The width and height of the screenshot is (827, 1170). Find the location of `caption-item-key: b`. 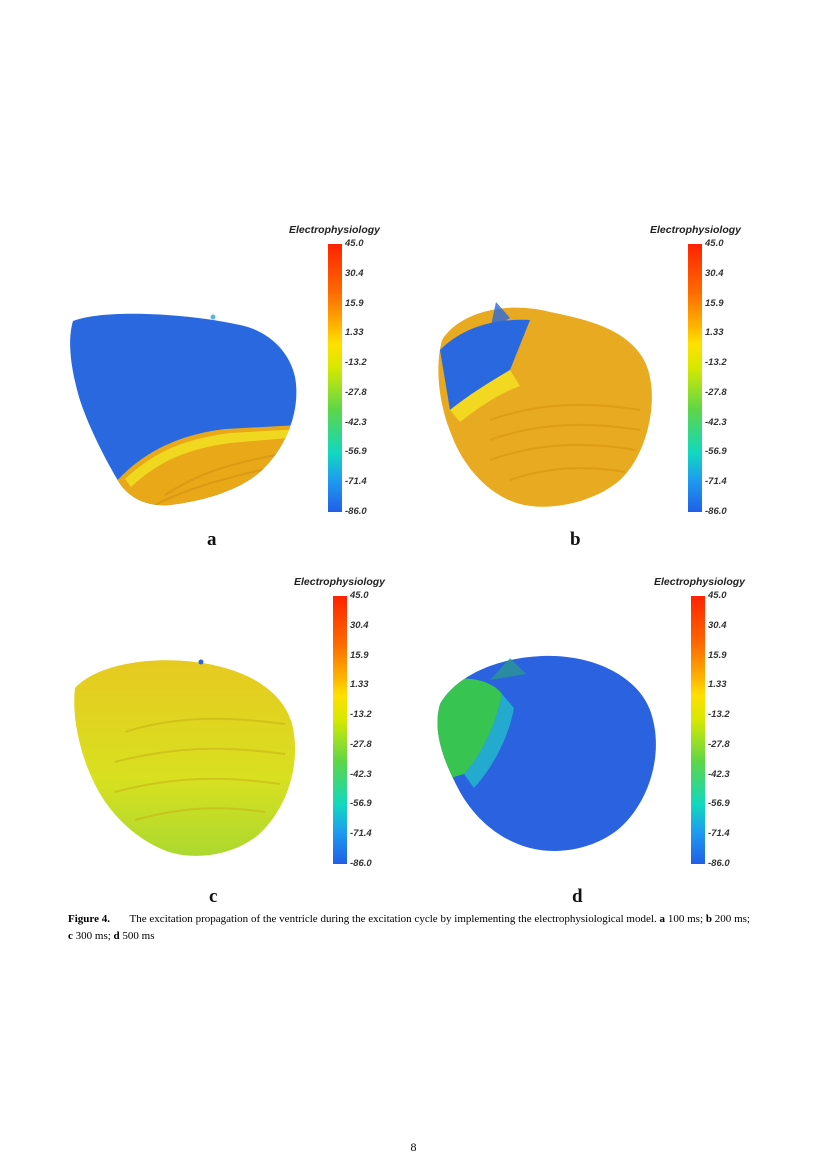

caption-item-key: b is located at coordinates (708, 919).